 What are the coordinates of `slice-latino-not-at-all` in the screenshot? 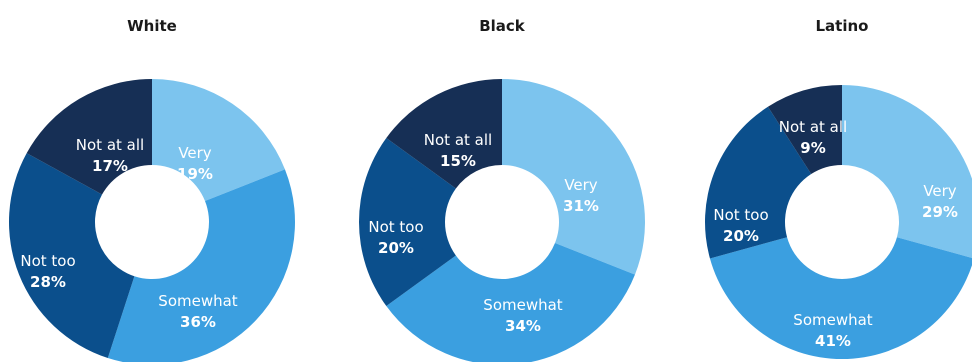 It's located at (804, 130).